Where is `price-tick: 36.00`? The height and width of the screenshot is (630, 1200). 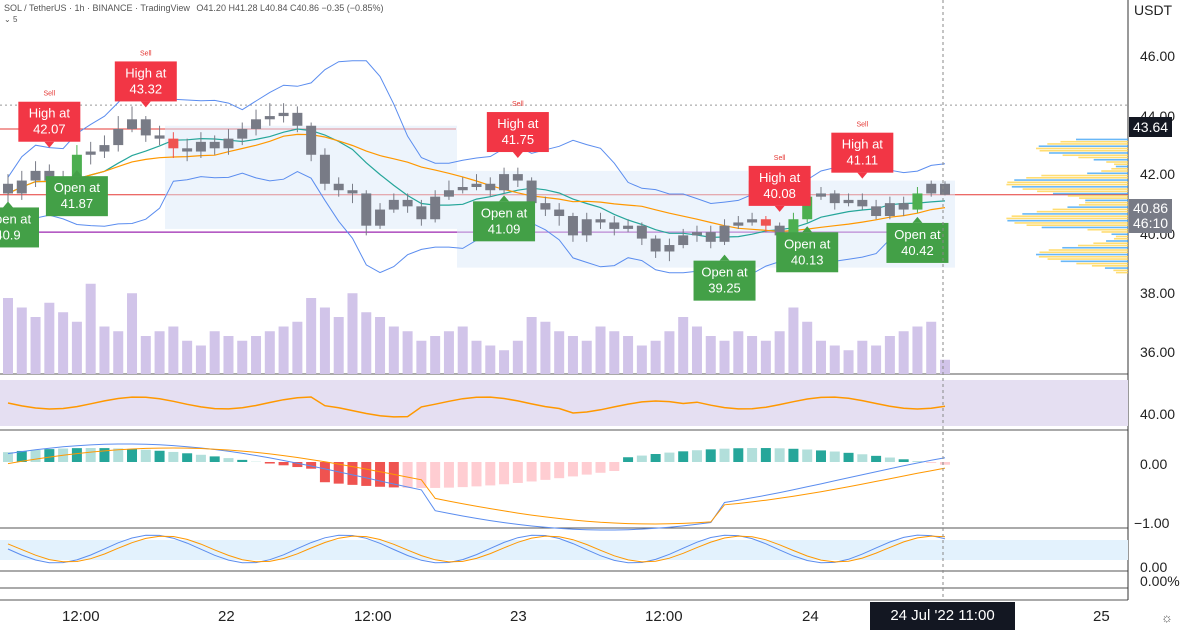 price-tick: 36.00 is located at coordinates (1158, 352).